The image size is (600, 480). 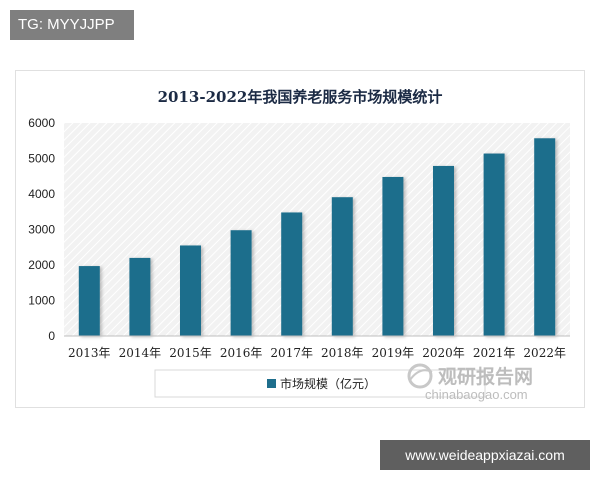 I want to click on y-axis-ticks: 0 1000 2000 3000 4000 5000 6000, so click(x=41, y=229).